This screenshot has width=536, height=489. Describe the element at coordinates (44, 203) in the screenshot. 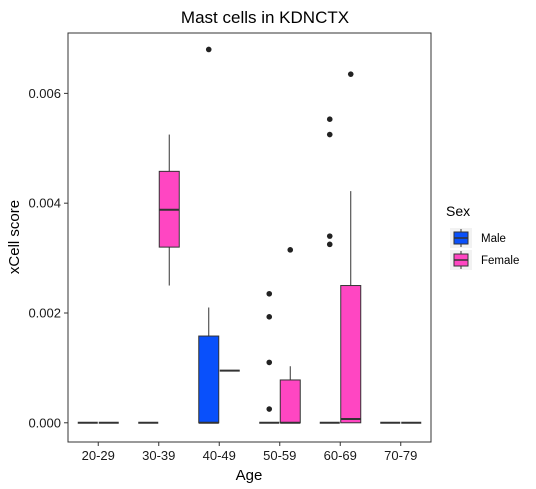

I see `y-tick-label: 0.004` at that location.